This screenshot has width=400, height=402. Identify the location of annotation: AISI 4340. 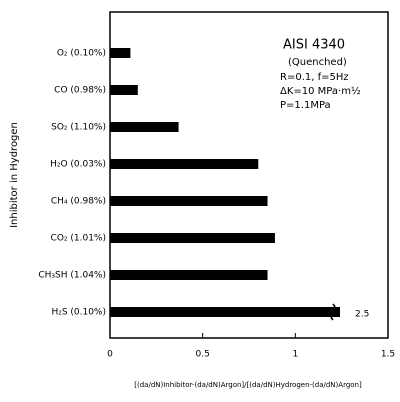
(314, 45).